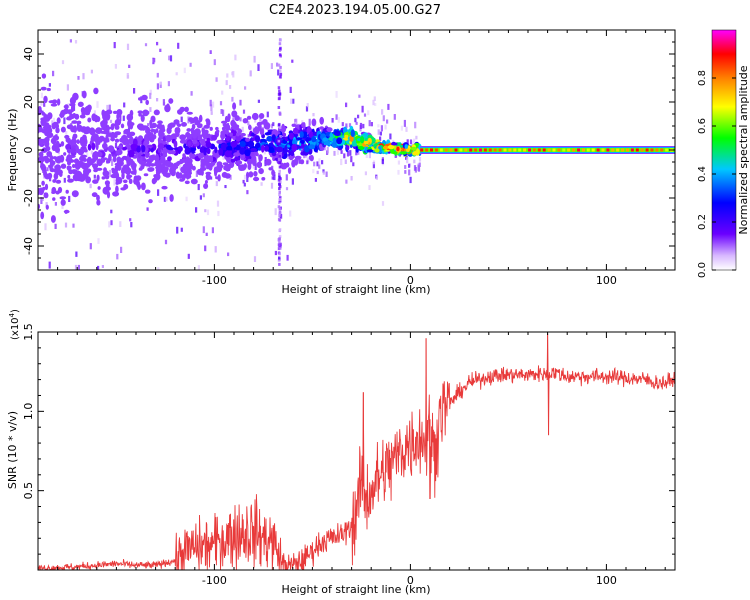 The image size is (750, 600). Describe the element at coordinates (355, 10) in the screenshot. I see `figure-title: C2E4.2023.194.05.00.G27` at that location.